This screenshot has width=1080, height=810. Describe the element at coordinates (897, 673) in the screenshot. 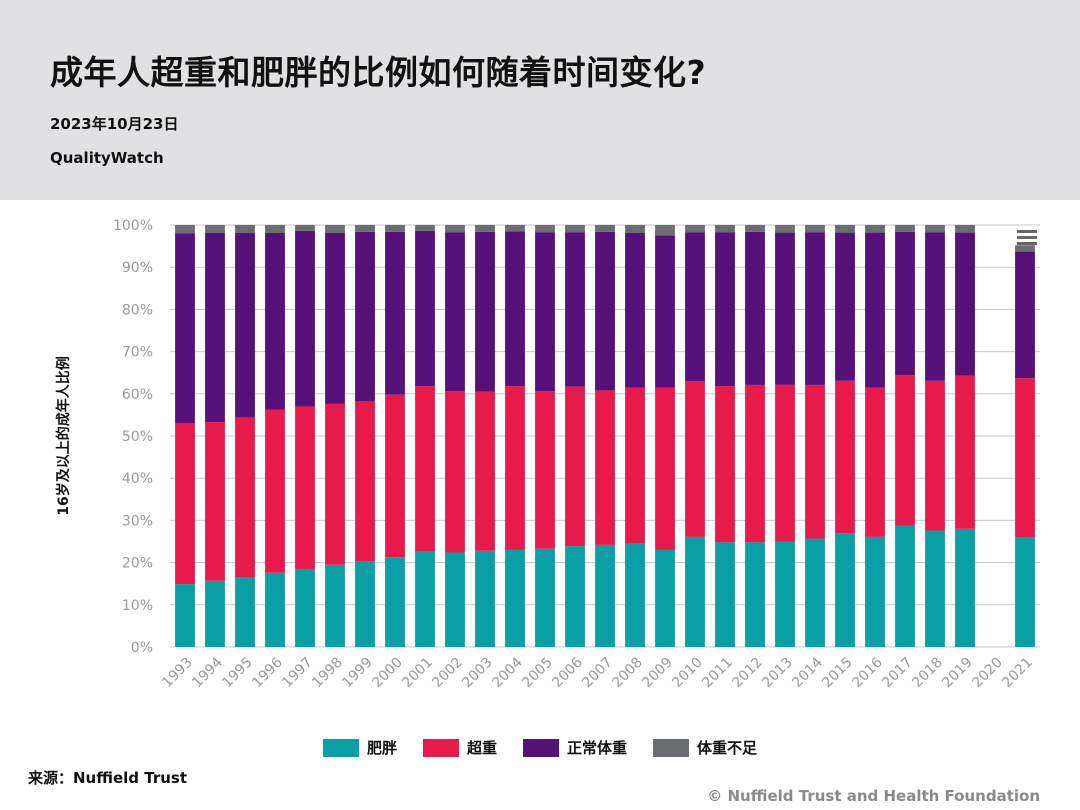

I see `x-tick-label: 2017` at that location.